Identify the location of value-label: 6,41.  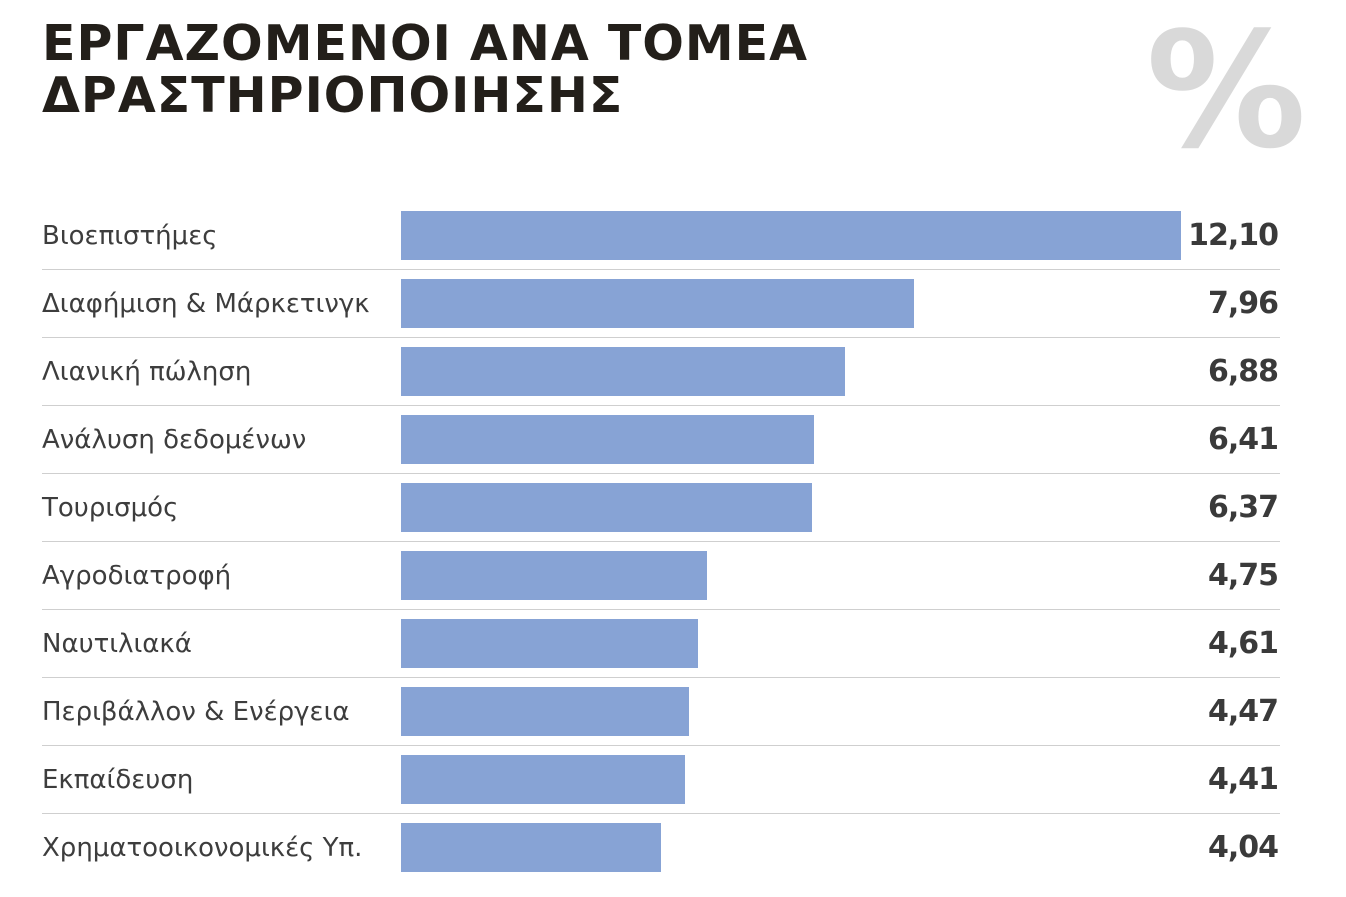
(1243, 439).